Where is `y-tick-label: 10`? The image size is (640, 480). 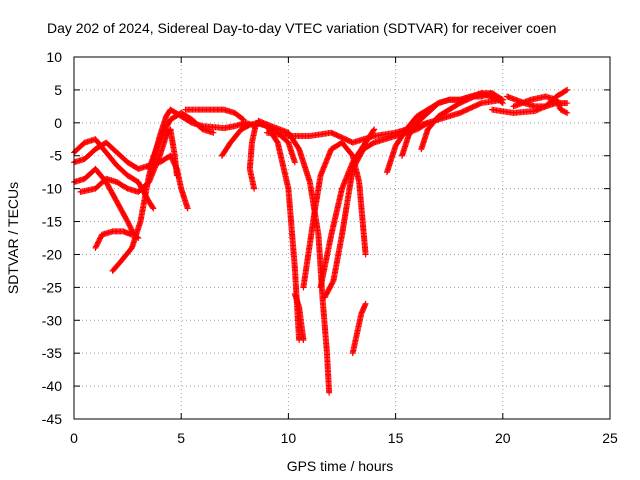
y-tick-label: 10 is located at coordinates (54, 57).